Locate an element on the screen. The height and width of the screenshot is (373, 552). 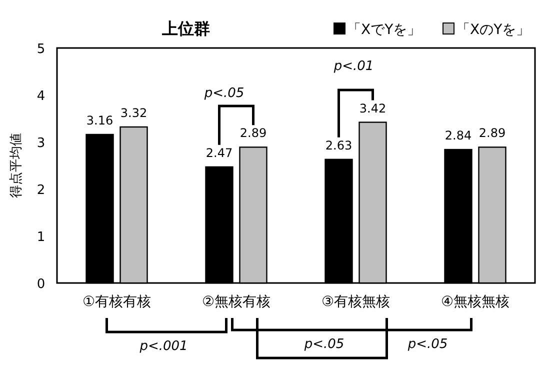
data-label: 3.32 is located at coordinates (134, 113).